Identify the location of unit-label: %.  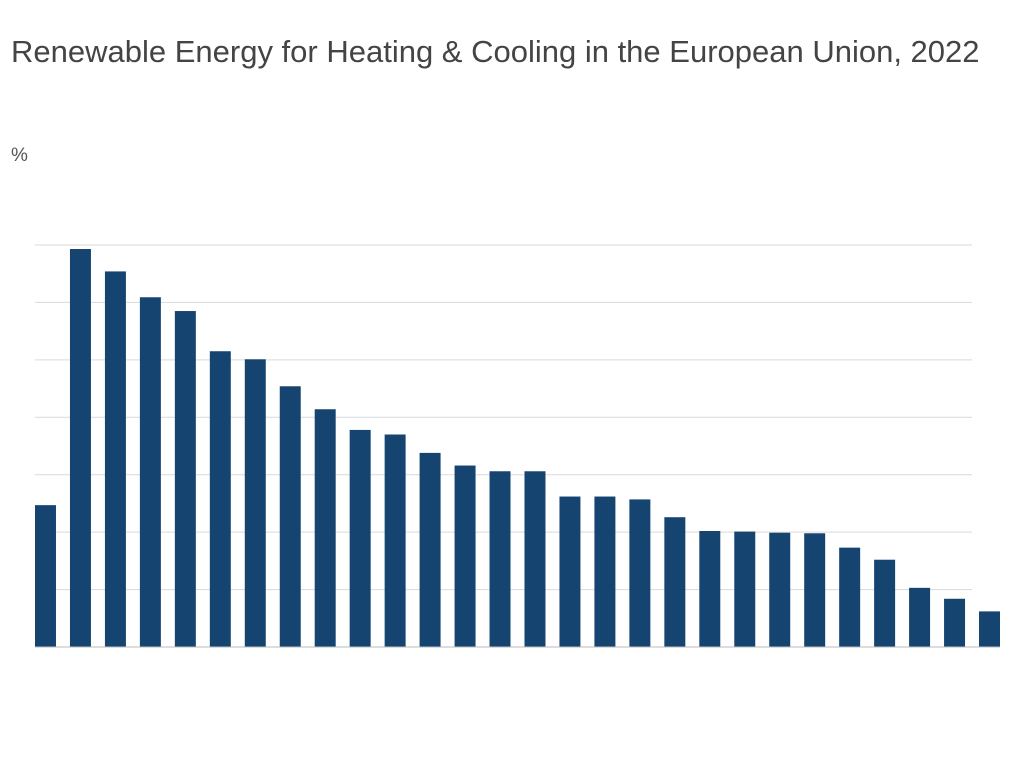
(19, 155).